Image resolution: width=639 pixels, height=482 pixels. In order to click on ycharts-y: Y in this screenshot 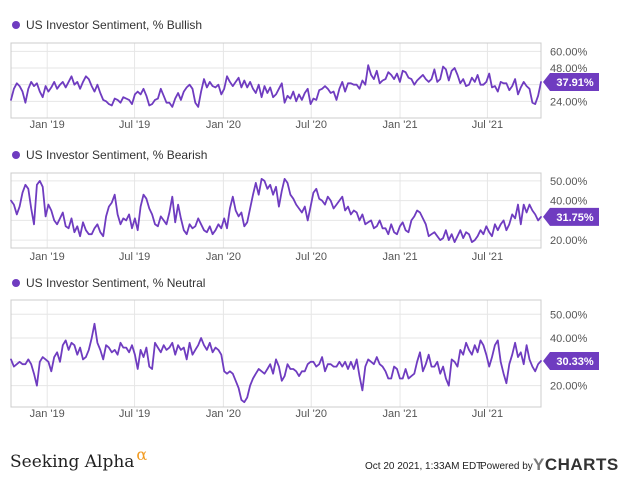, I will do `click(539, 464)`.